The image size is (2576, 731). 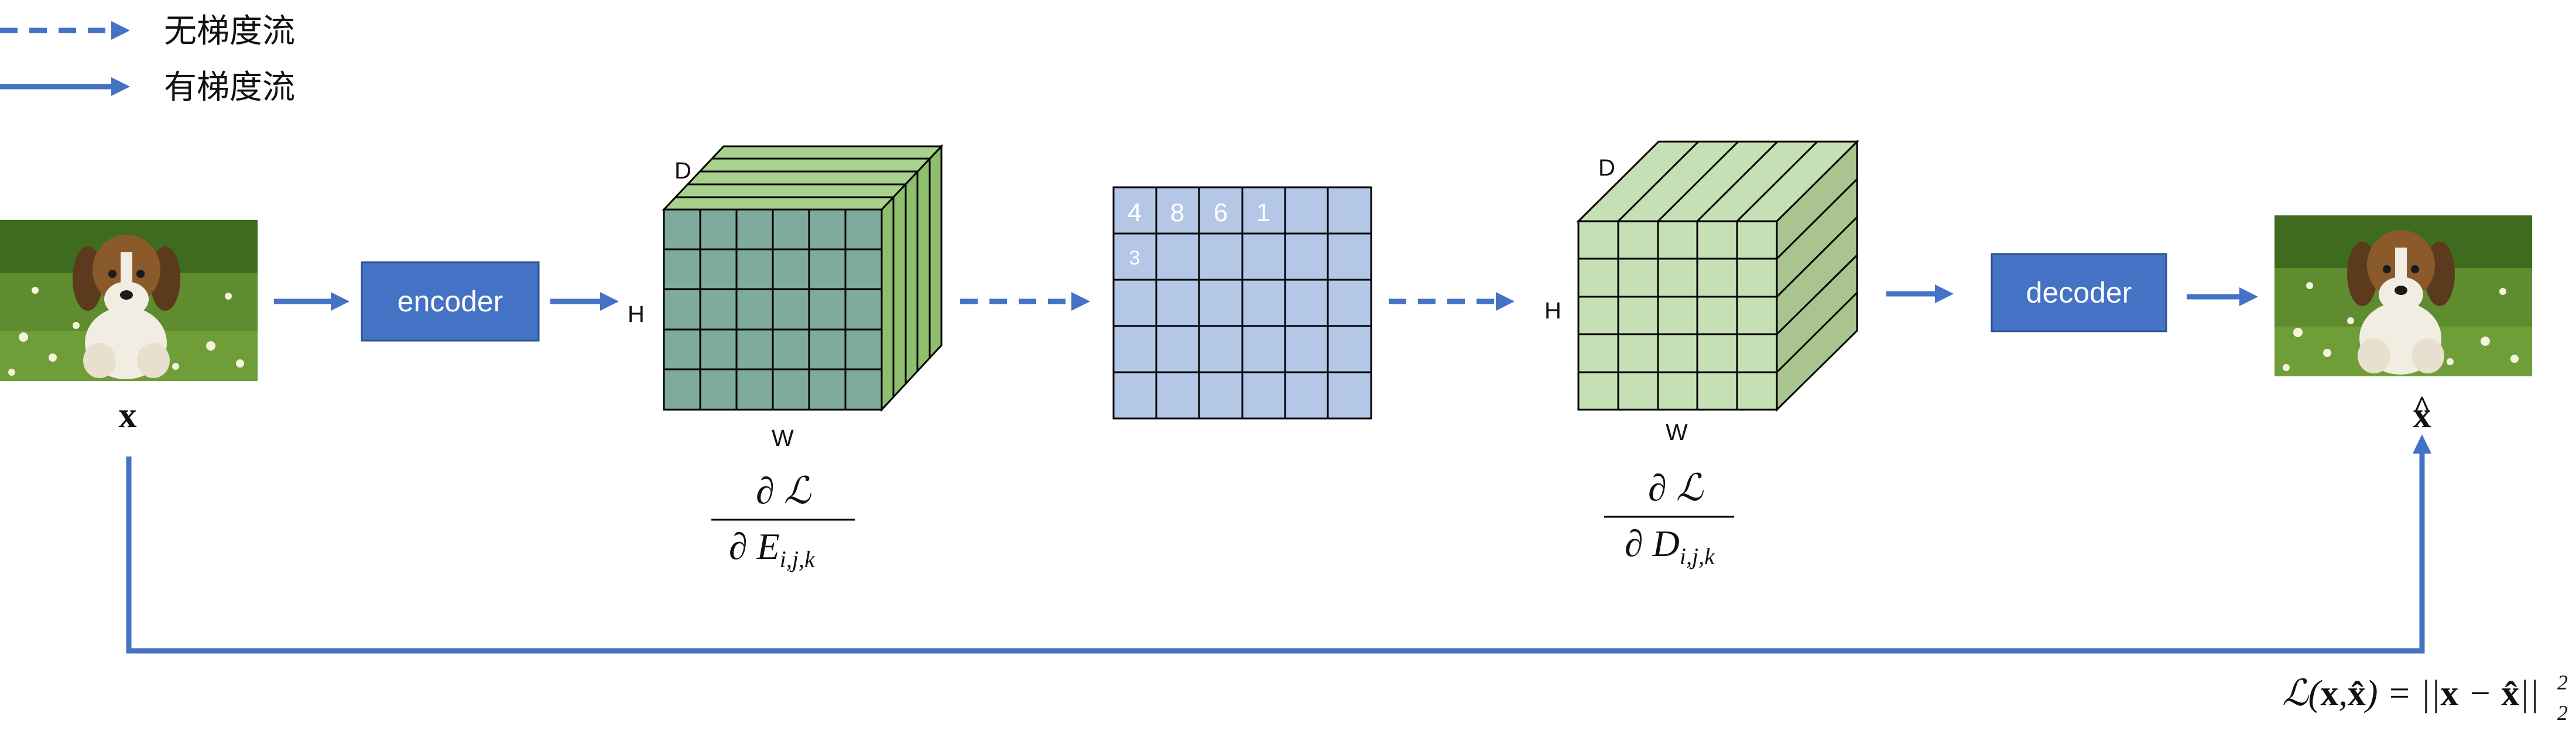 What do you see at coordinates (1677, 432) in the screenshot?
I see `decoder-axis-w: W` at bounding box center [1677, 432].